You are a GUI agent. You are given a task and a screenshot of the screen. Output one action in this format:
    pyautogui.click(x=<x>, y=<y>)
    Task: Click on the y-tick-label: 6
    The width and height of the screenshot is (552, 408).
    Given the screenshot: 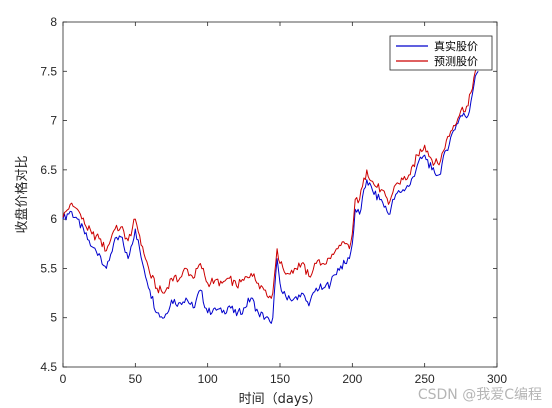 What is the action you would take?
    pyautogui.click(x=53, y=219)
    